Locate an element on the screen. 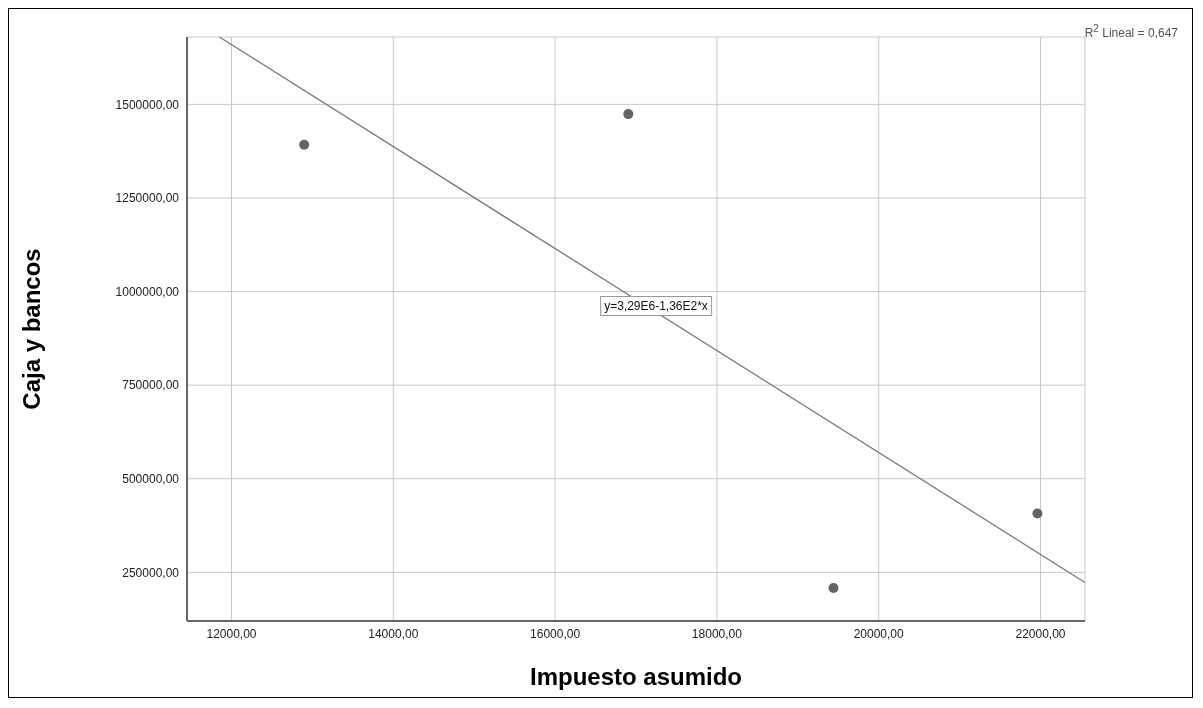 The height and width of the screenshot is (708, 1203). x-tick-label: 18000,00 is located at coordinates (717, 633).